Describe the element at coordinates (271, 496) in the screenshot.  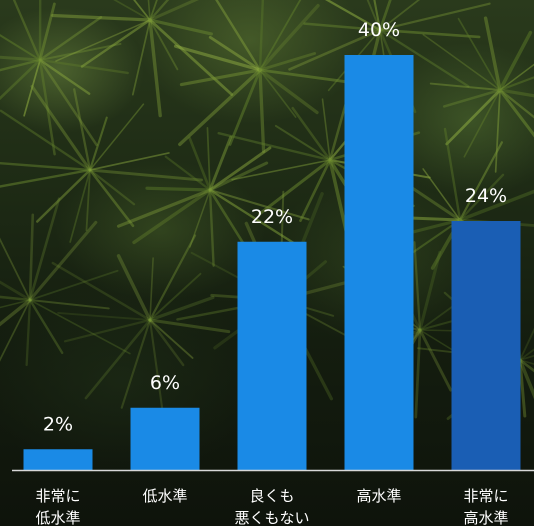
I see `category-label-2-line-0: 良くも` at that location.